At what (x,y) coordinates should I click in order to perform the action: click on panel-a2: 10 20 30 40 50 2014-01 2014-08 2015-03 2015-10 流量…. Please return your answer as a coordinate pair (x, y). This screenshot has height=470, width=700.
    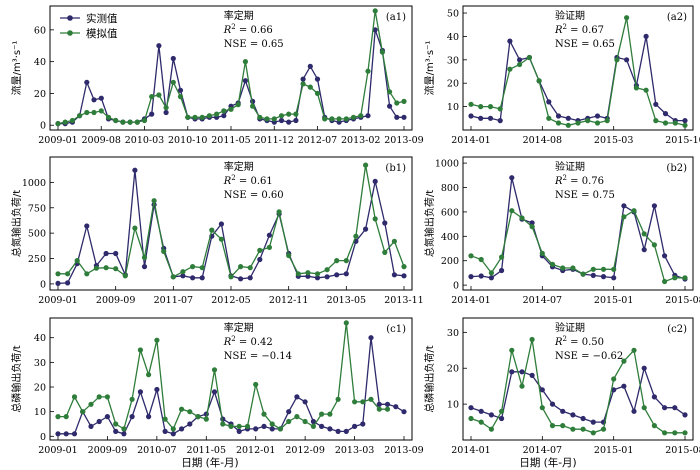
    Looking at the image, I should click on (561, 75).